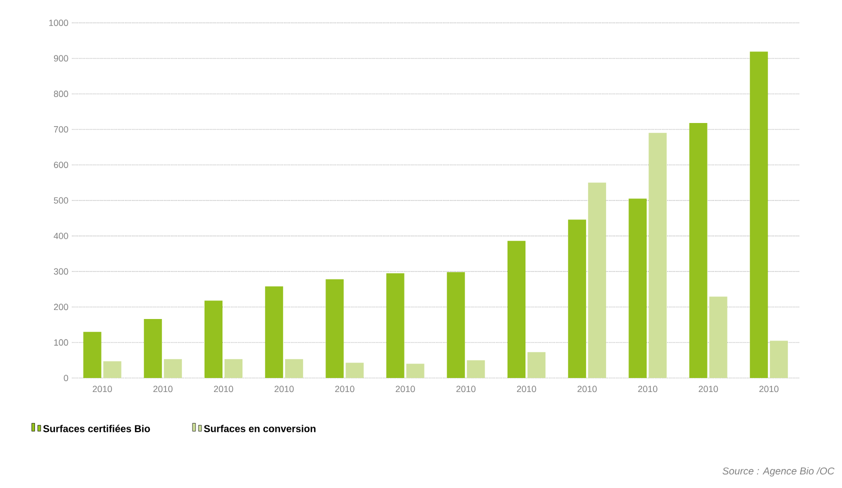 The height and width of the screenshot is (488, 842). What do you see at coordinates (66, 378) in the screenshot?
I see `y-tick-label: 0` at bounding box center [66, 378].